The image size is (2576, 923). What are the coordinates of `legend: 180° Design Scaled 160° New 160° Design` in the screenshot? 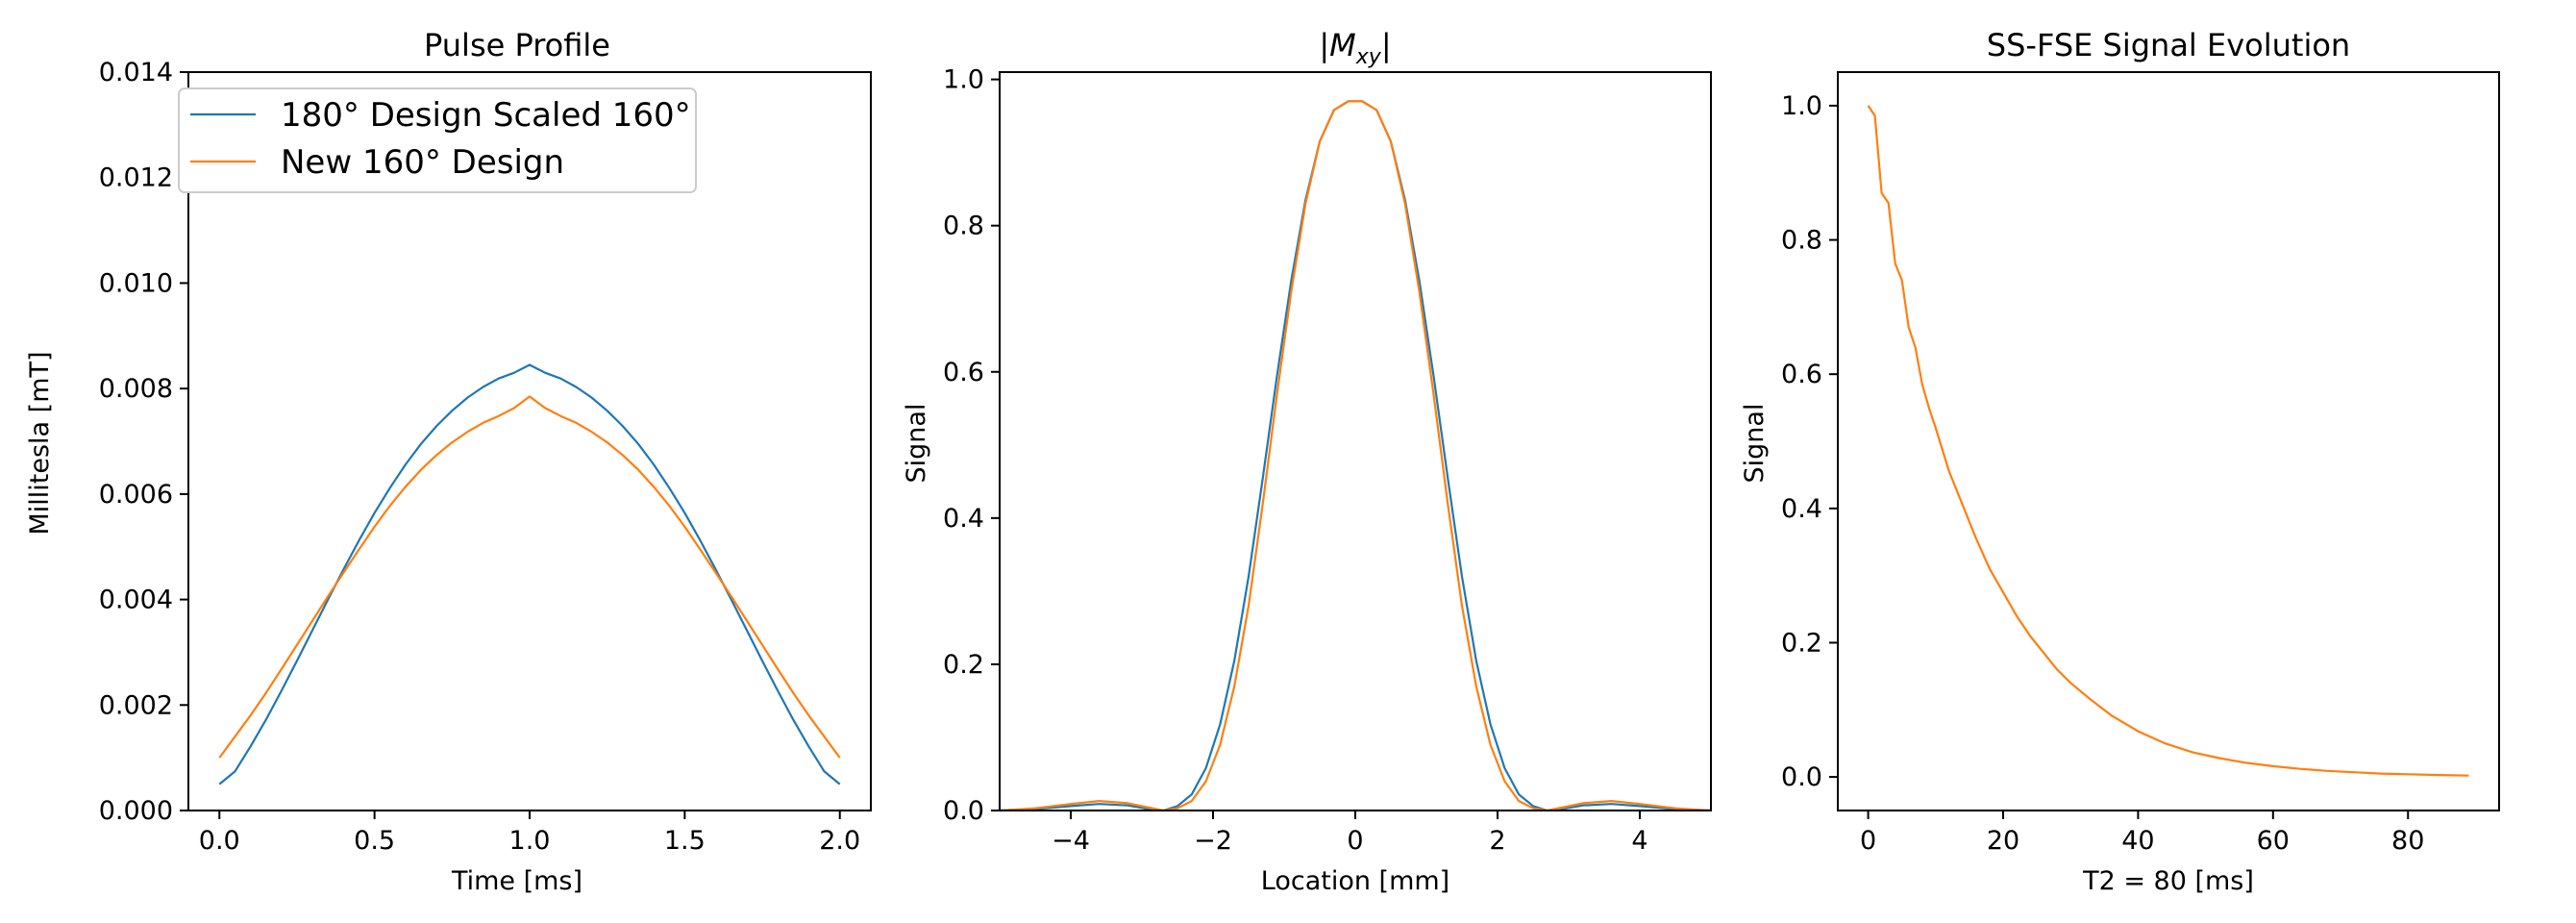 It's located at (437, 140).